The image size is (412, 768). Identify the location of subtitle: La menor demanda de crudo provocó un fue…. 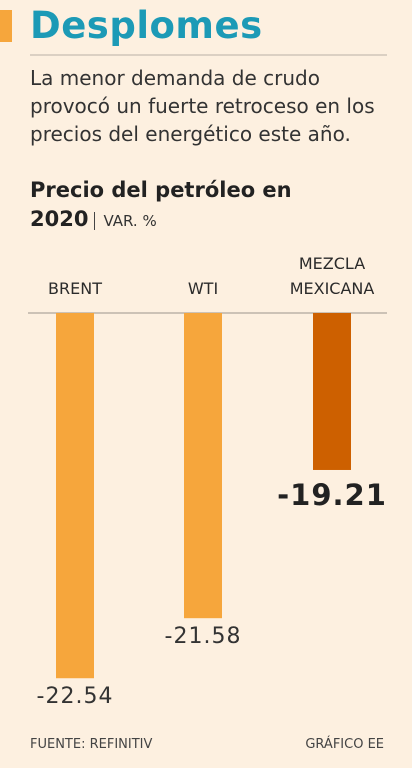
(202, 106).